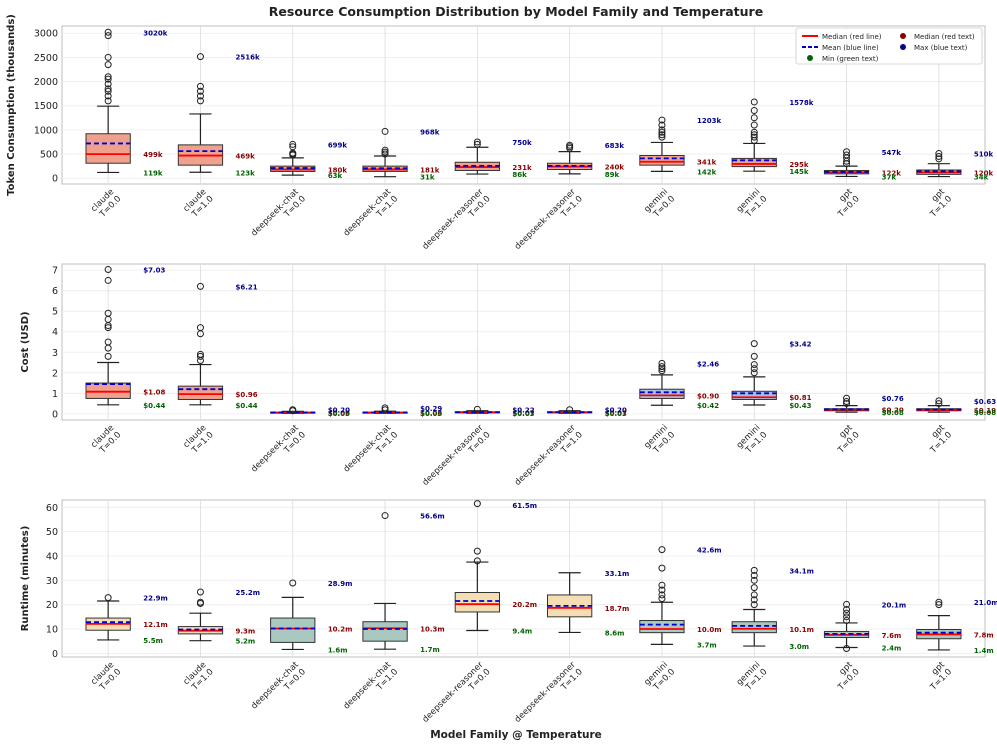 The image size is (997, 746). I want to click on legend-max-text: Max (blue text), so click(941, 48).